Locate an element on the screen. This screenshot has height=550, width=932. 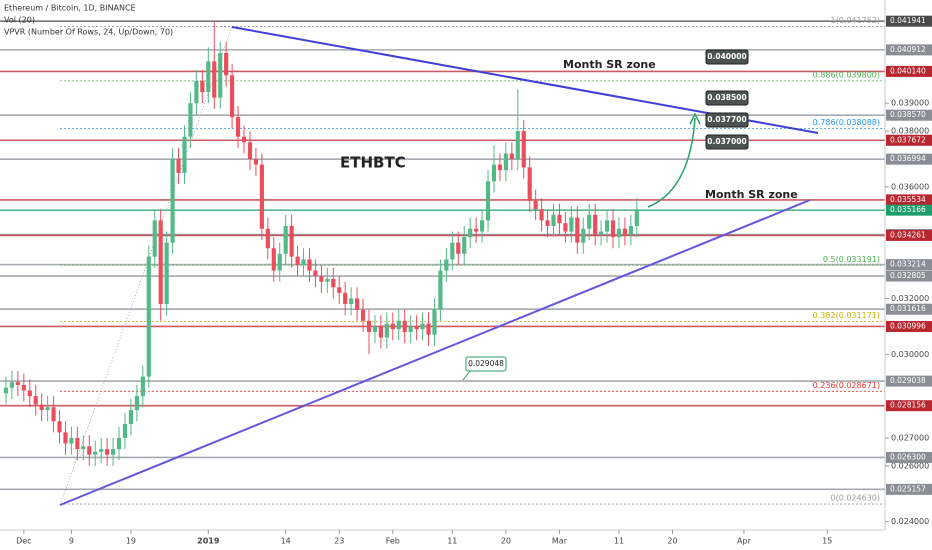
fib-label: 0.382(0.031171) is located at coordinates (846, 315).